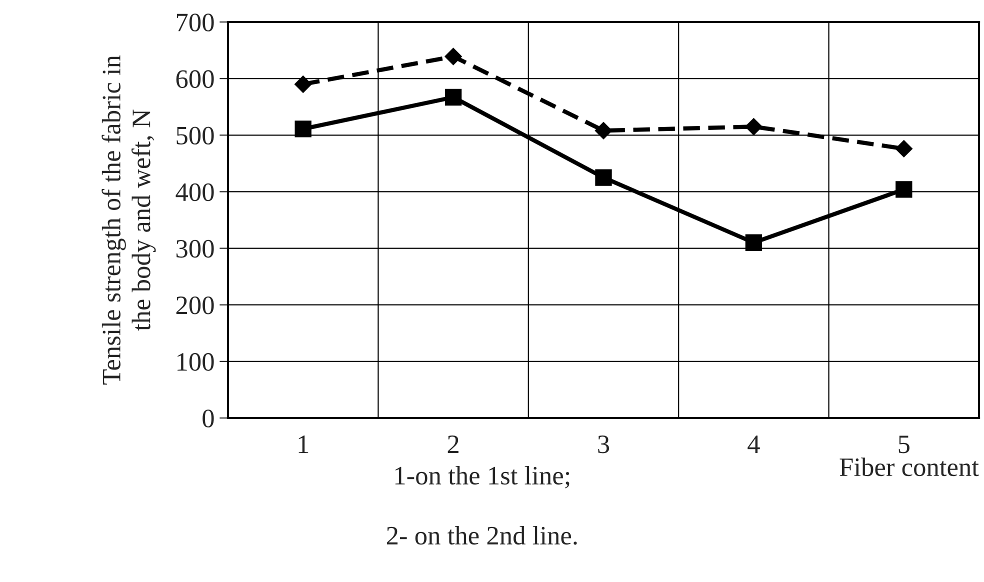 The height and width of the screenshot is (582, 984). I want to click on x-tick-label: 2, so click(453, 444).